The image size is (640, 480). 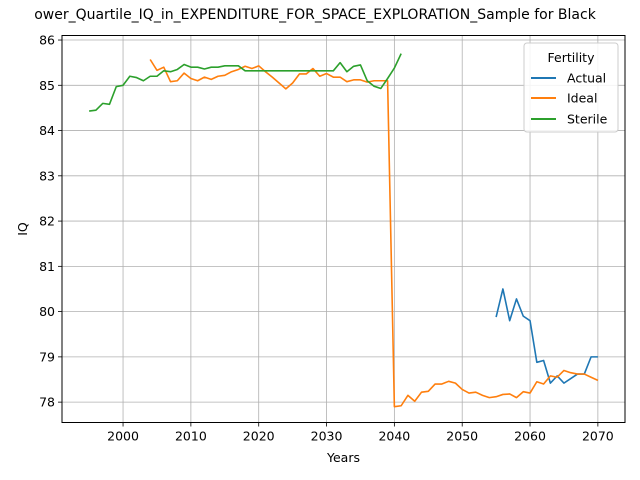 I want to click on legend-box, so click(x=571, y=87).